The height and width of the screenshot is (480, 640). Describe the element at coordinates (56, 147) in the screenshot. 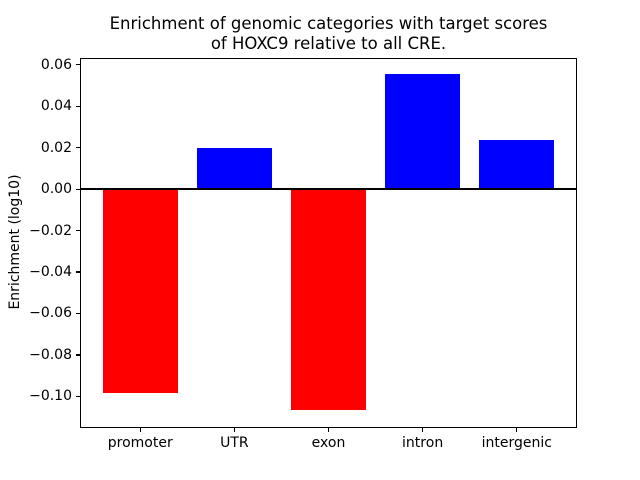

I see `y-tick-label: 0.02` at that location.